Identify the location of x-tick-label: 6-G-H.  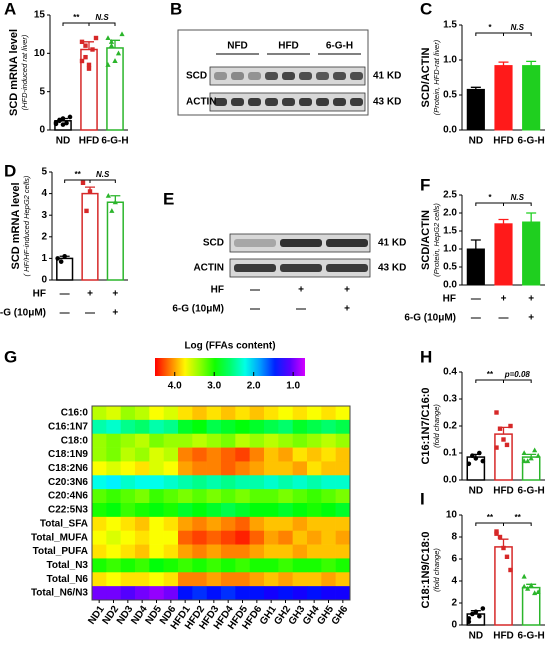
(531, 636).